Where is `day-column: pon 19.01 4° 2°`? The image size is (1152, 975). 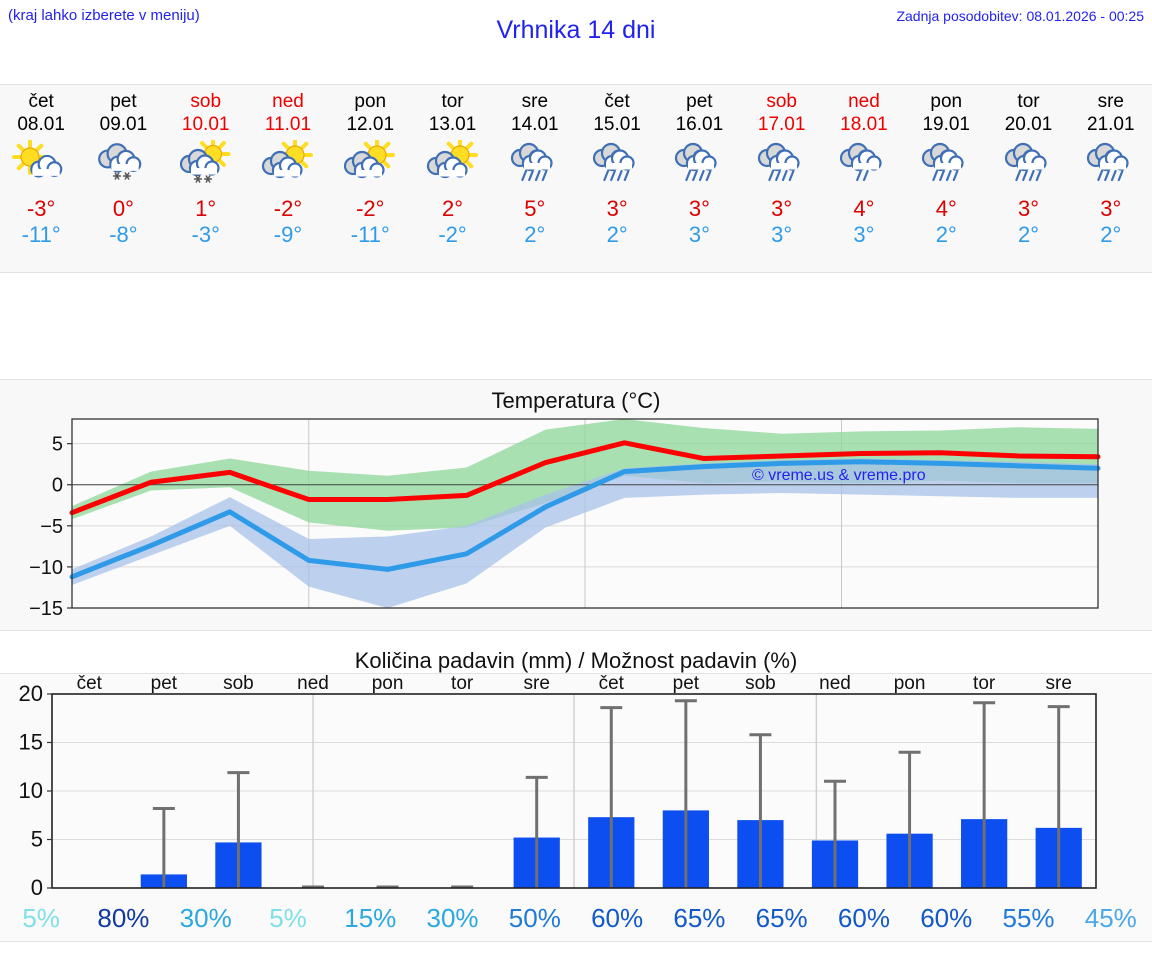
day-column: pon 19.01 4° 2° is located at coordinates (946, 178).